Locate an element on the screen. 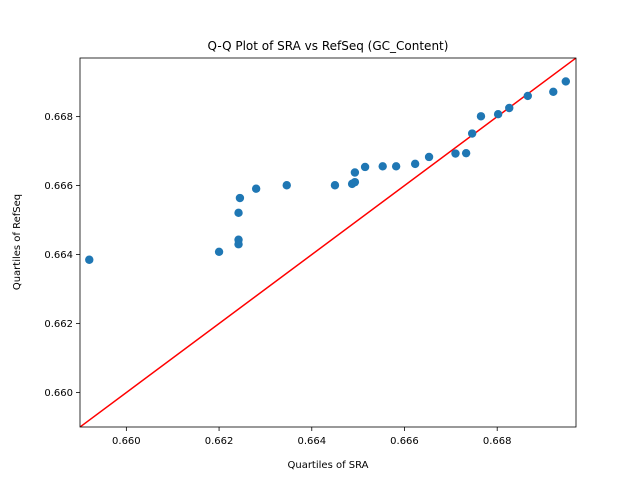 The image size is (640, 480). x-tick-label: 0.666 is located at coordinates (404, 441).